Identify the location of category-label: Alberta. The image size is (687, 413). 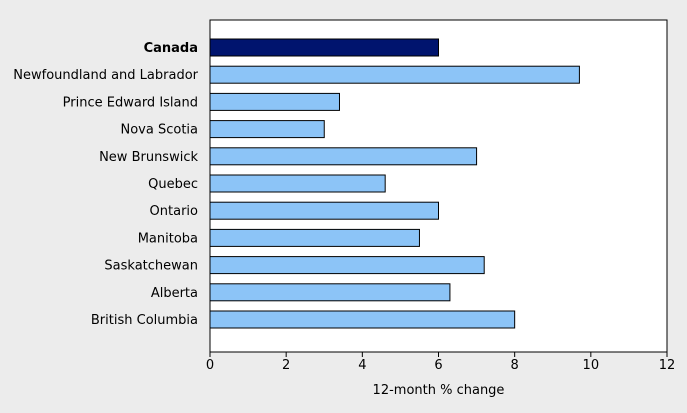
(174, 293).